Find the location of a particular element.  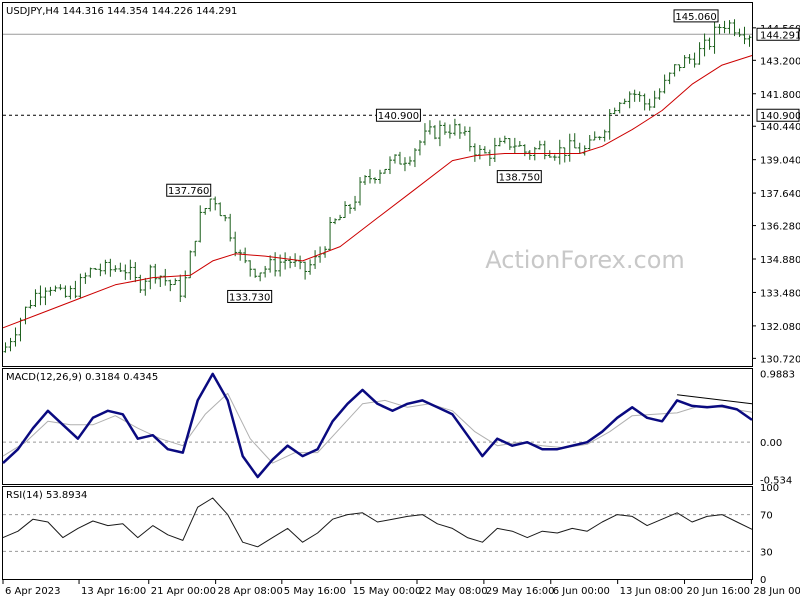

rsi-axis-label: 0 is located at coordinates (763, 580).